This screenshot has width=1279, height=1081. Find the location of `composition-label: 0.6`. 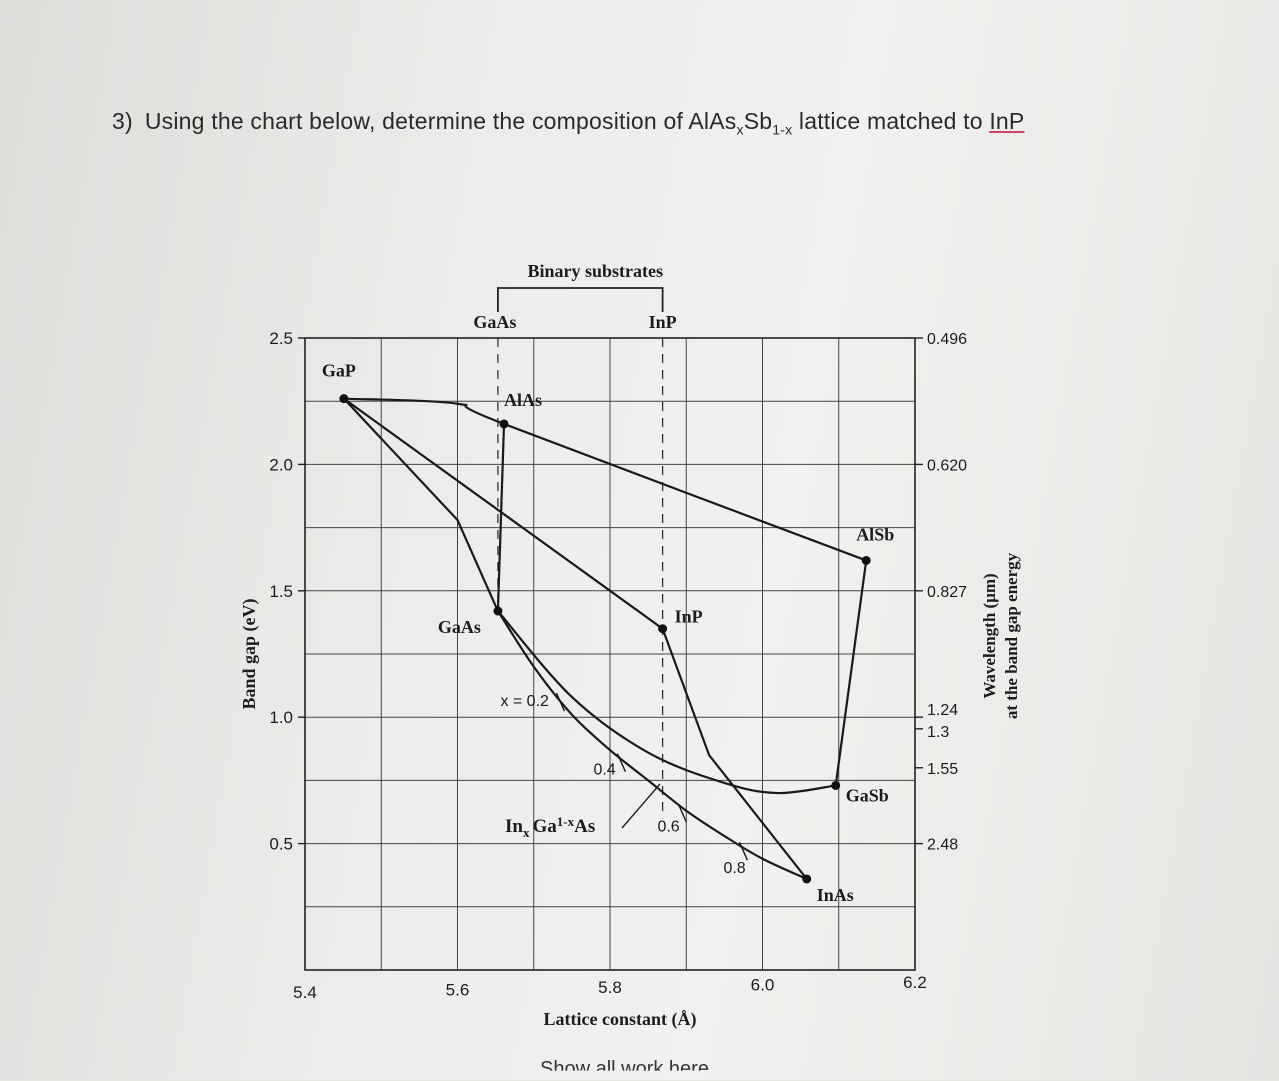

composition-label: 0.6 is located at coordinates (668, 826).